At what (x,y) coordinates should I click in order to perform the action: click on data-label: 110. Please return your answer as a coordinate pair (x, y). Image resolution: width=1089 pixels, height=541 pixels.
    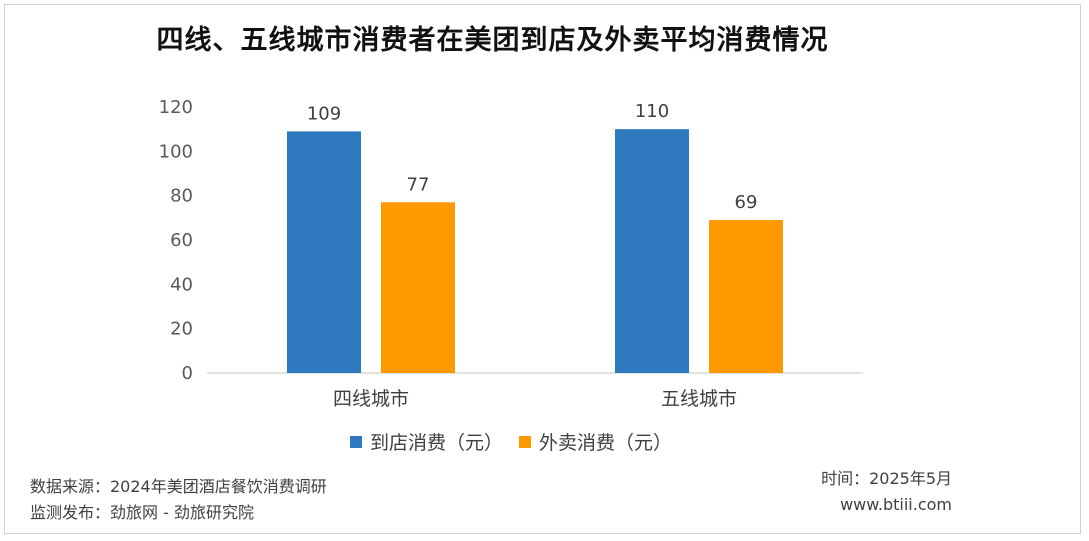
    Looking at the image, I should click on (652, 111).